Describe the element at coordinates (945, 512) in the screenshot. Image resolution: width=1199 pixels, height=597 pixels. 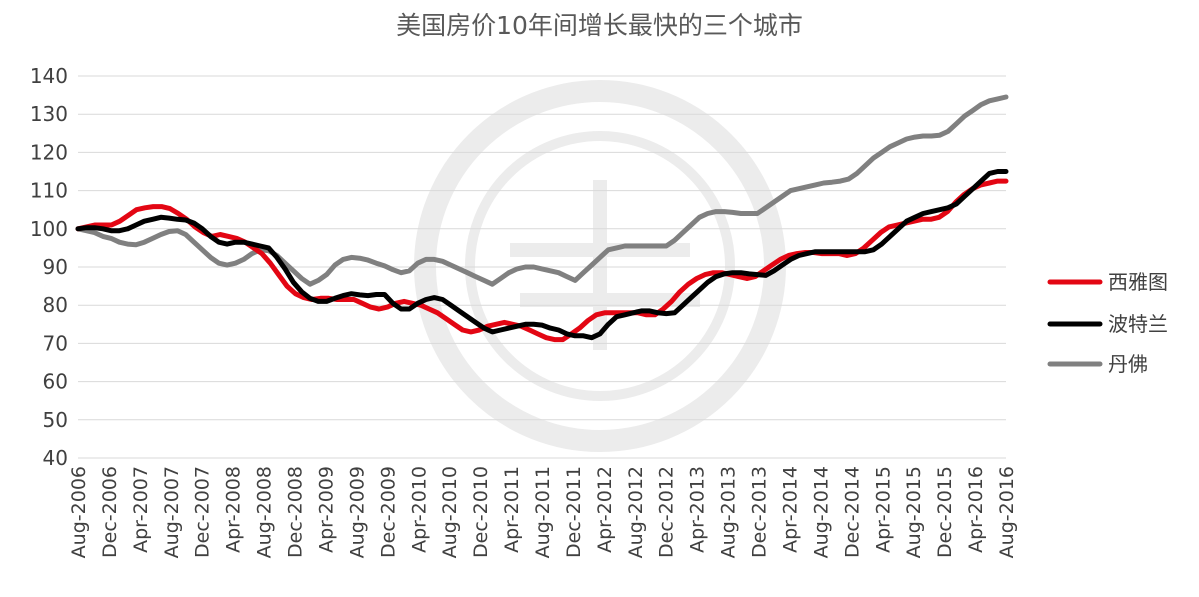
I see `x-tick-label: Dec-2015` at that location.